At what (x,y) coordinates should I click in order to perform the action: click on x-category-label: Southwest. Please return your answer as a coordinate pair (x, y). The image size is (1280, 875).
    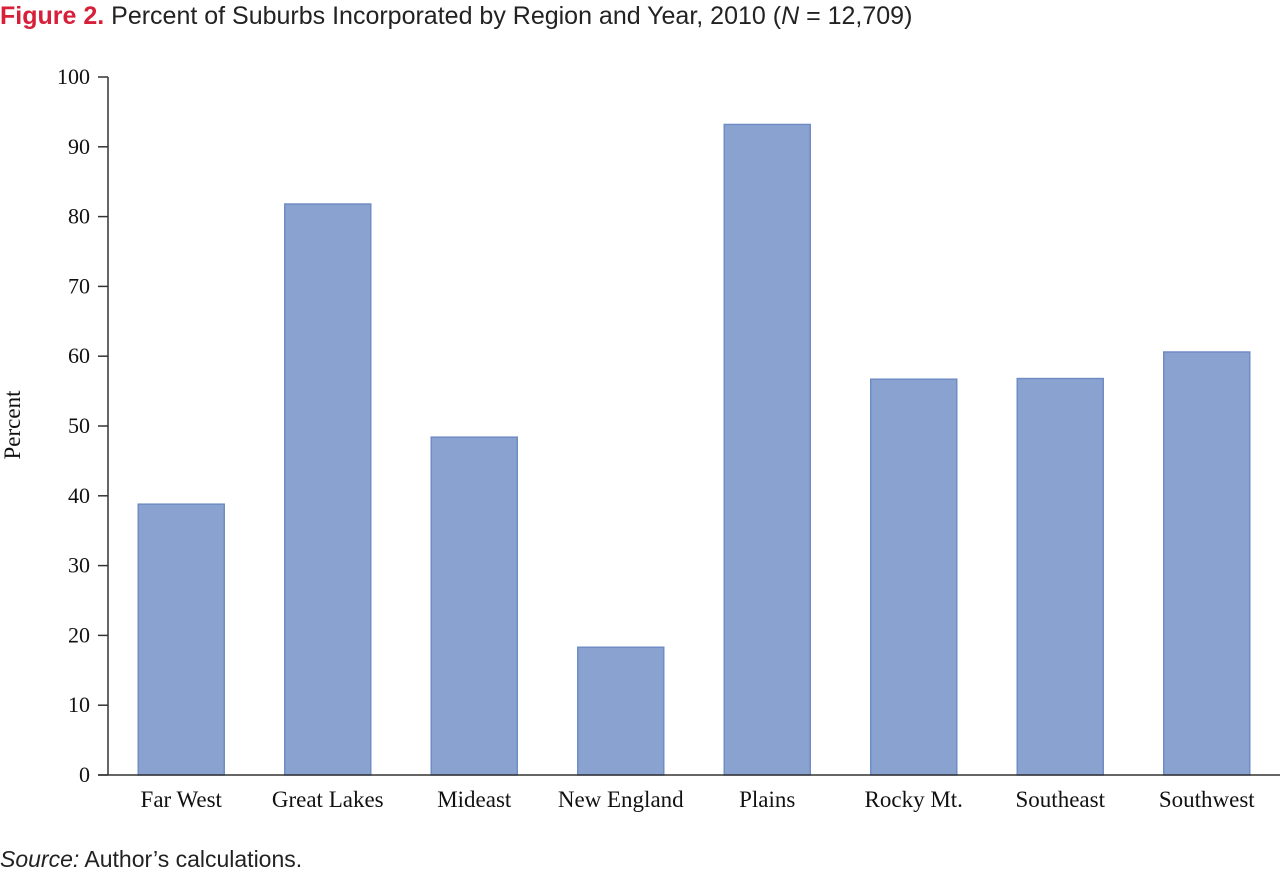
    Looking at the image, I should click on (1207, 799).